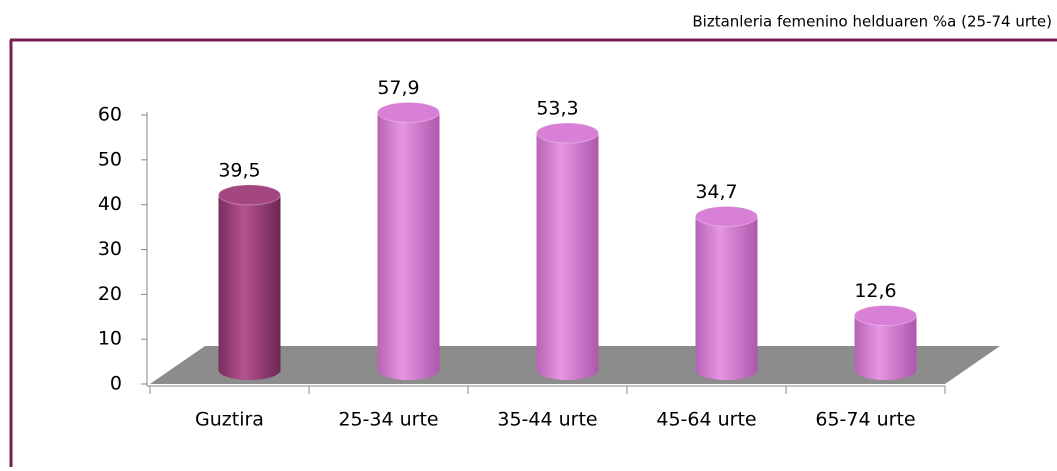  Describe the element at coordinates (388, 420) in the screenshot. I see `x-tick-label: 25-34 urte` at that location.